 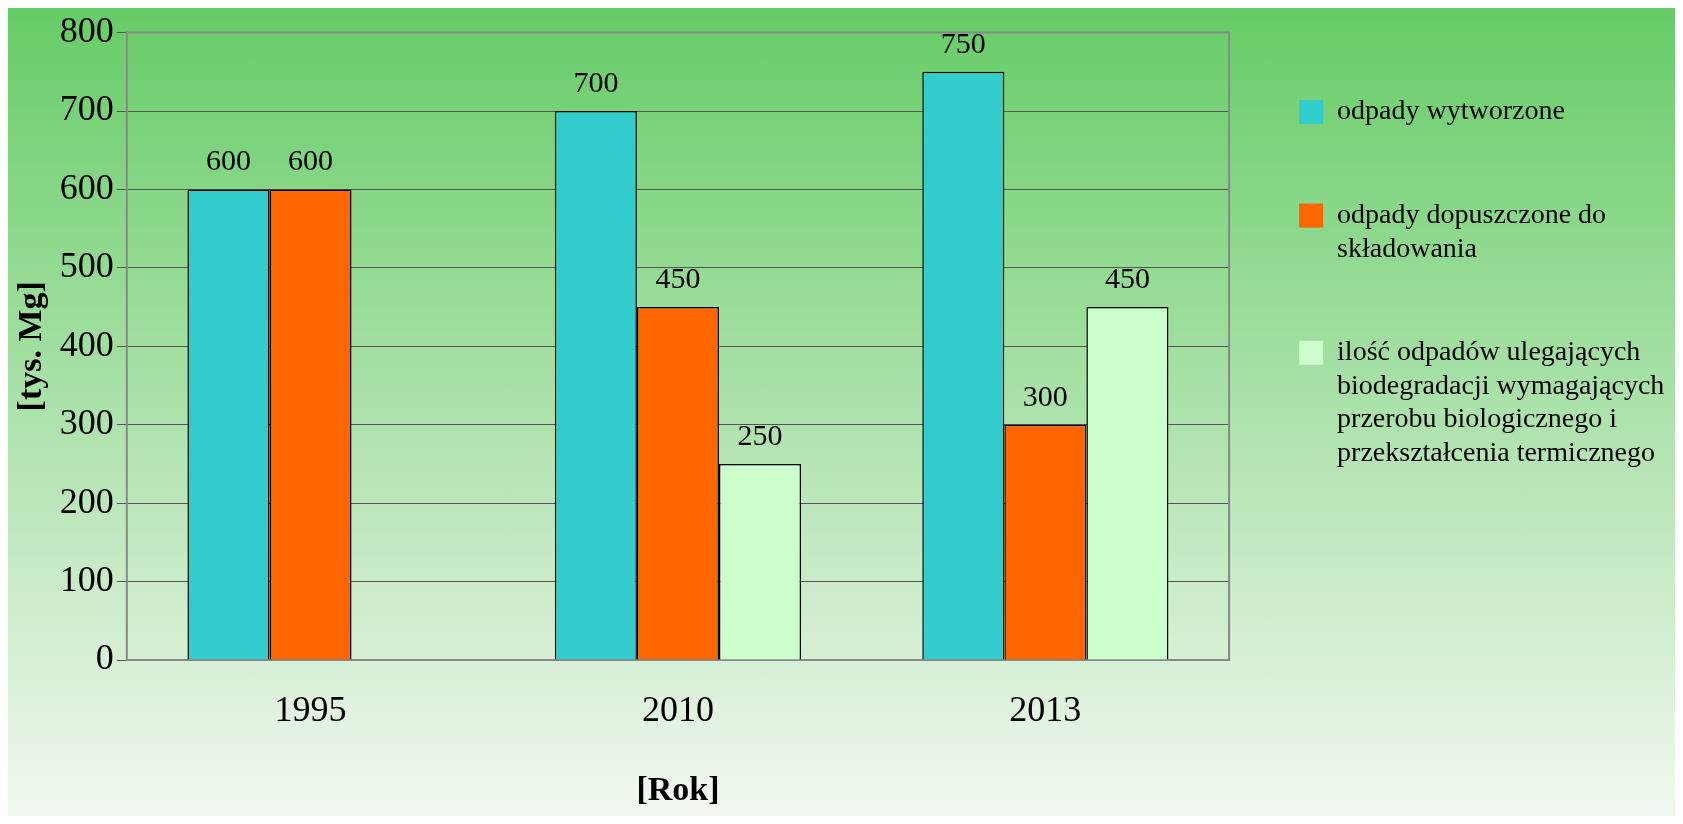 I want to click on y-axis-title: [tys. Mg], so click(x=30, y=346).